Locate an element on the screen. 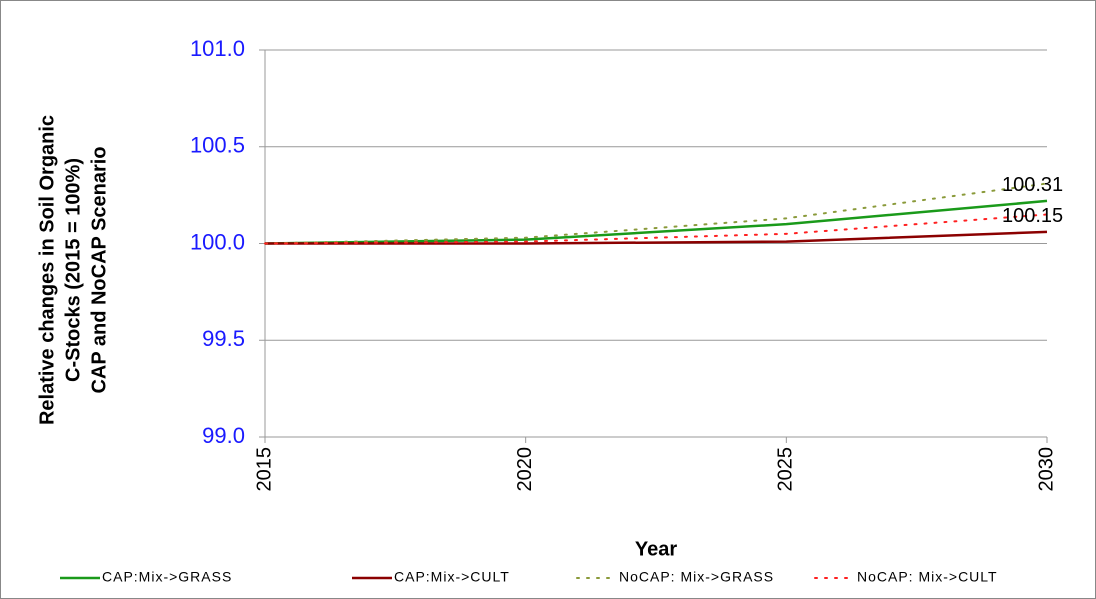 This screenshot has height=599, width=1096. y-tick-label: 99.0 is located at coordinates (223, 435).